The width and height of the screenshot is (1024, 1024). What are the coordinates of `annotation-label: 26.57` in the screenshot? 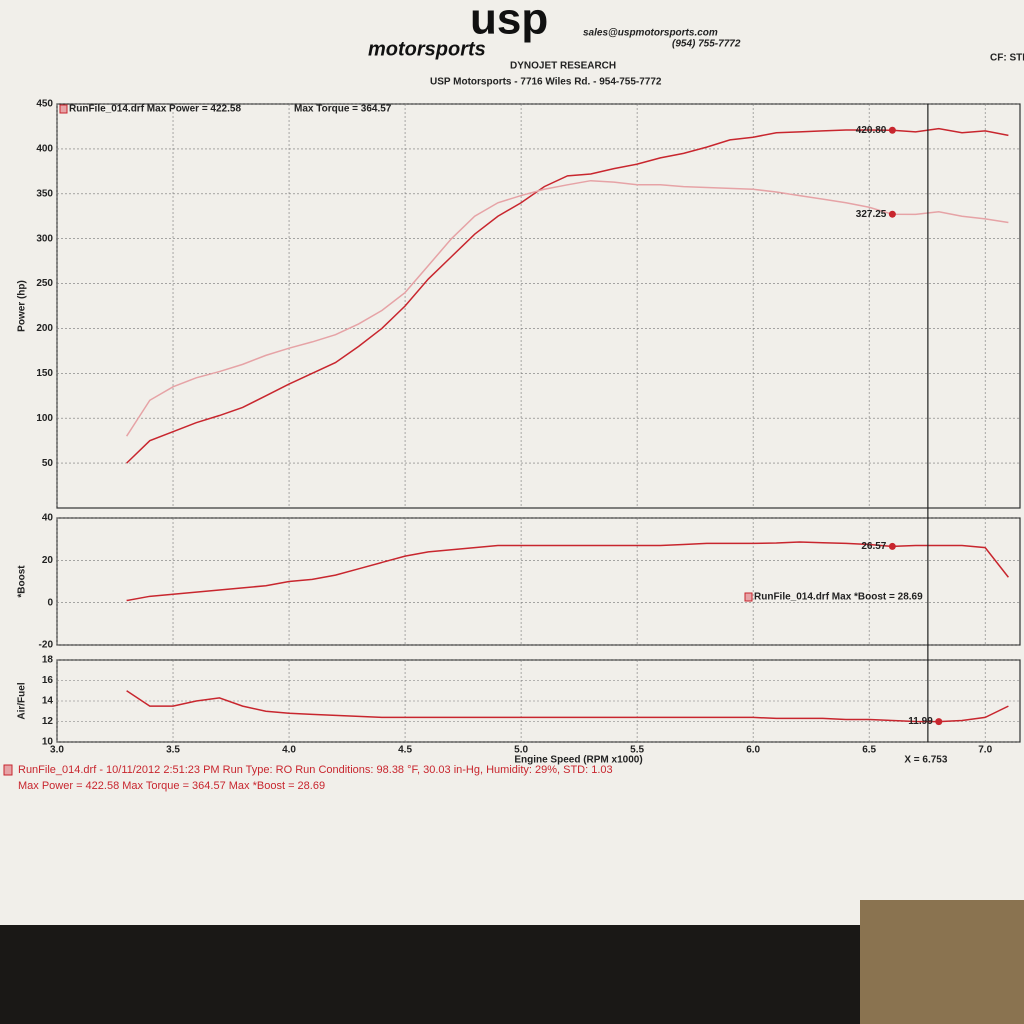 It's located at (873, 546).